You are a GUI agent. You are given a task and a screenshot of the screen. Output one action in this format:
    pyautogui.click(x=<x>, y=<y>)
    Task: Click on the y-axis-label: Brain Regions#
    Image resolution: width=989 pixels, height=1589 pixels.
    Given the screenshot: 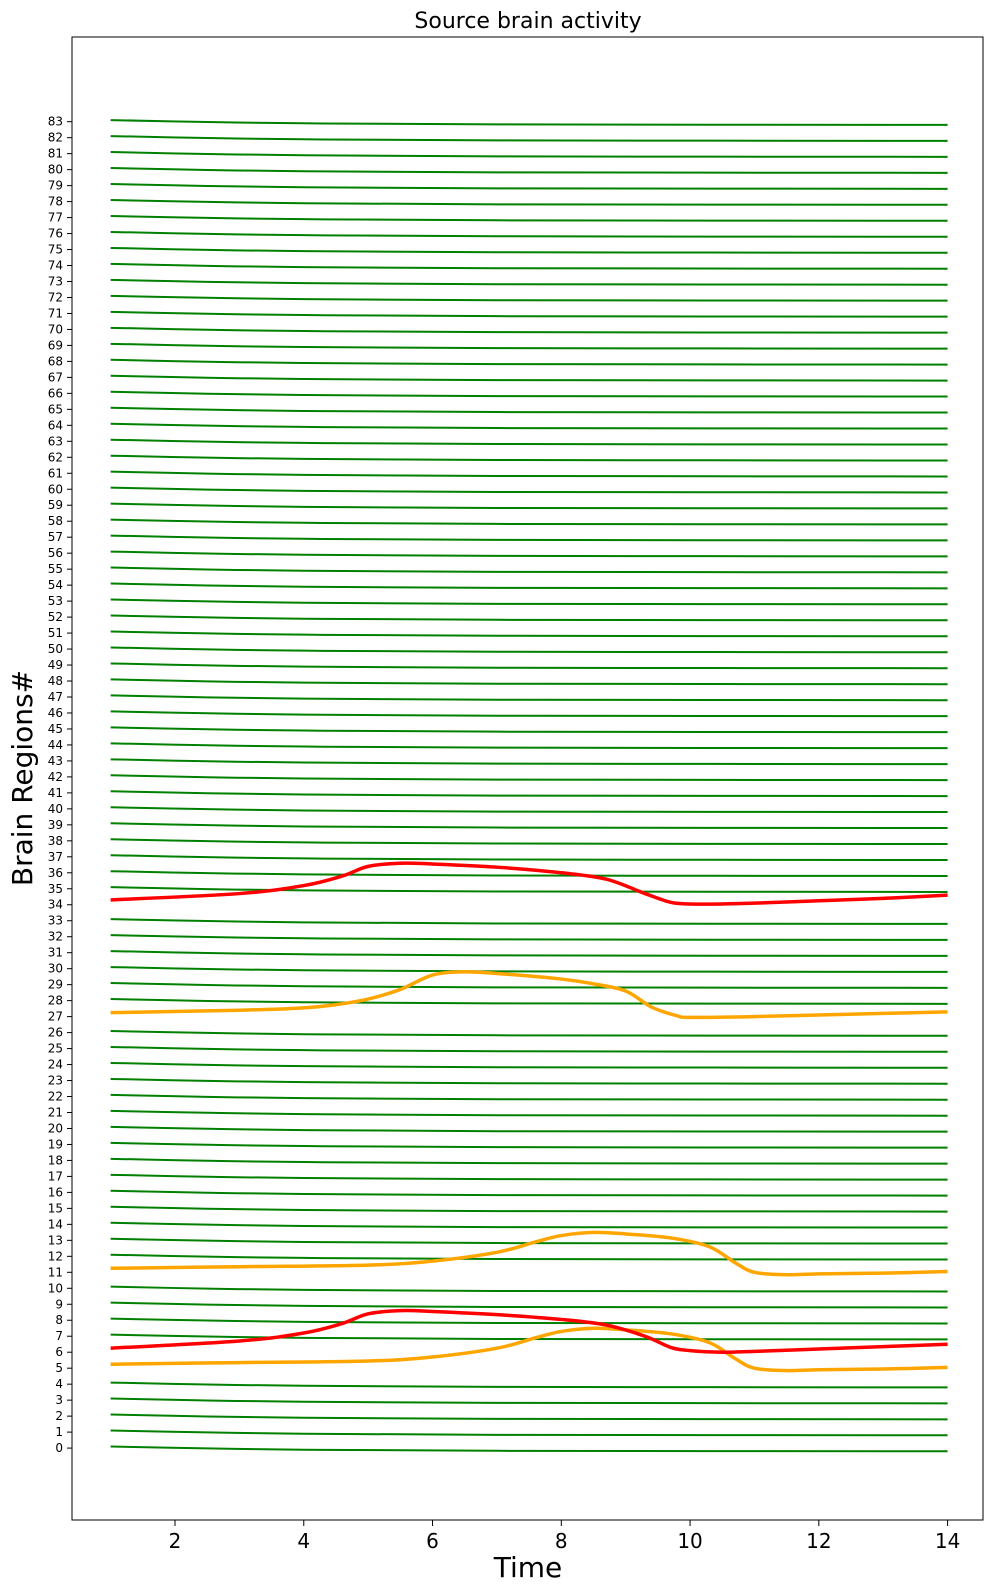 What is the action you would take?
    pyautogui.click(x=22, y=778)
    